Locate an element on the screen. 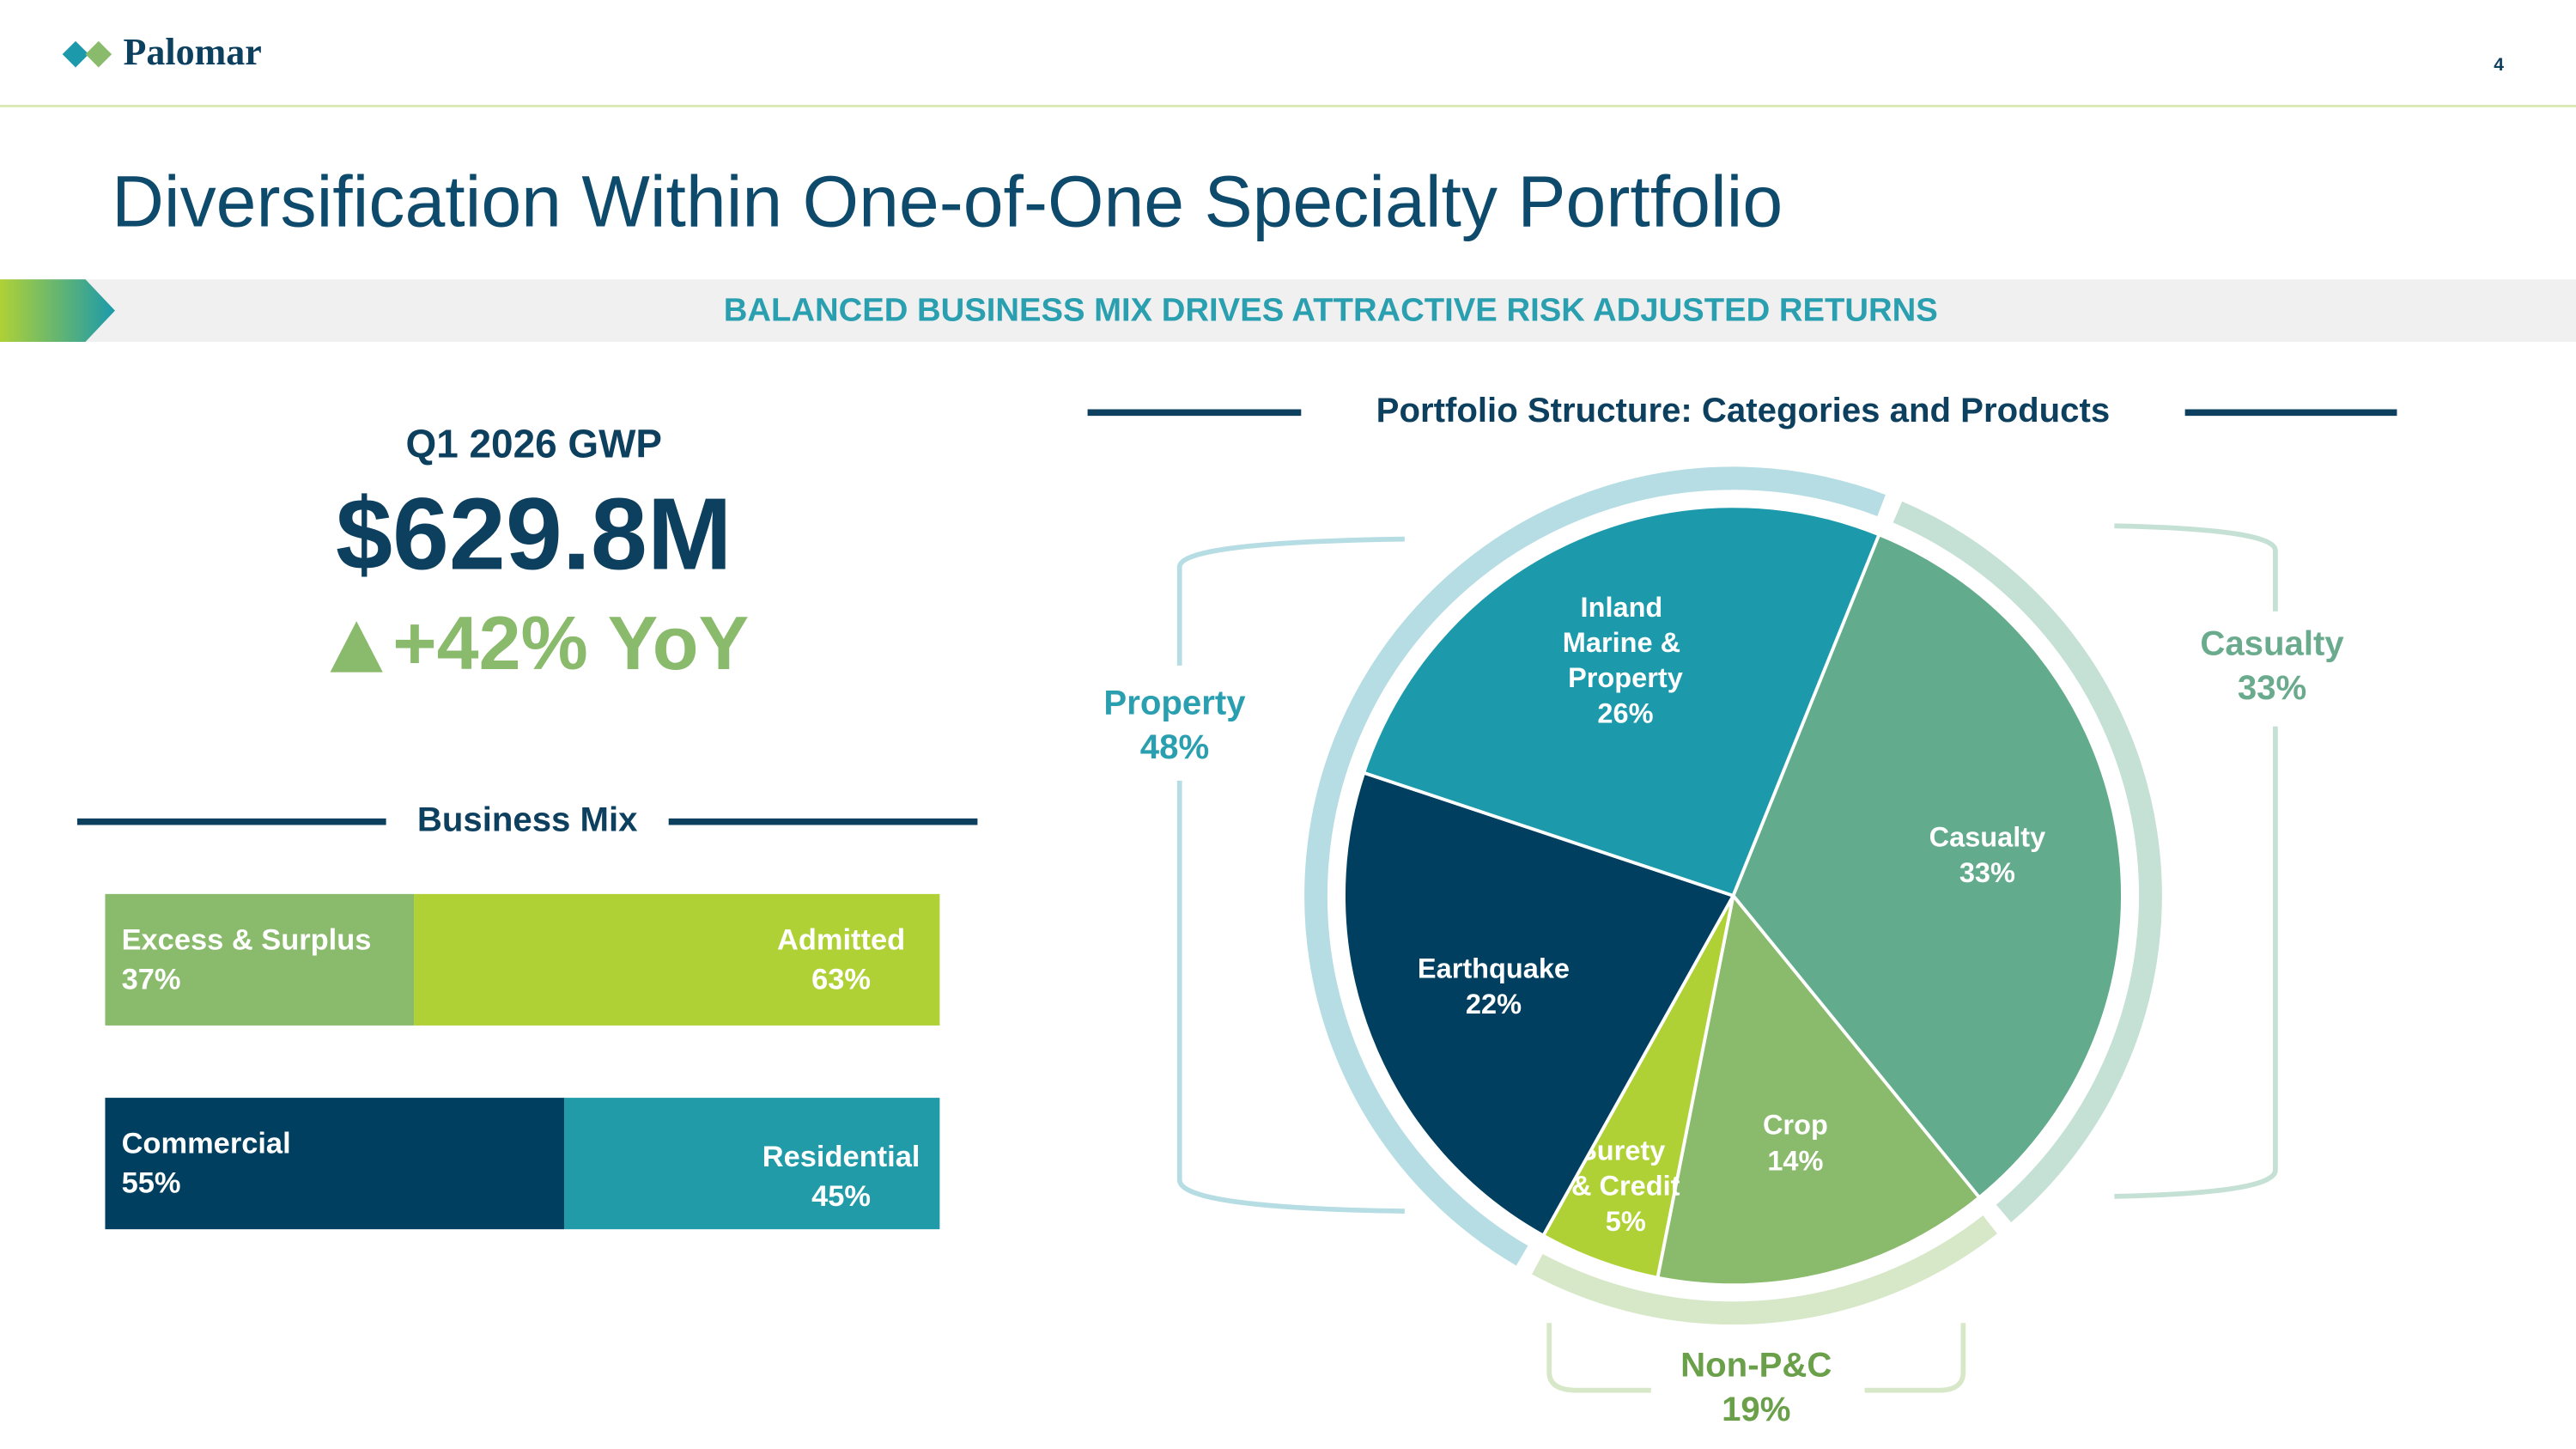 The width and height of the screenshot is (2576, 1449). slice-value: 33% is located at coordinates (1987, 872).